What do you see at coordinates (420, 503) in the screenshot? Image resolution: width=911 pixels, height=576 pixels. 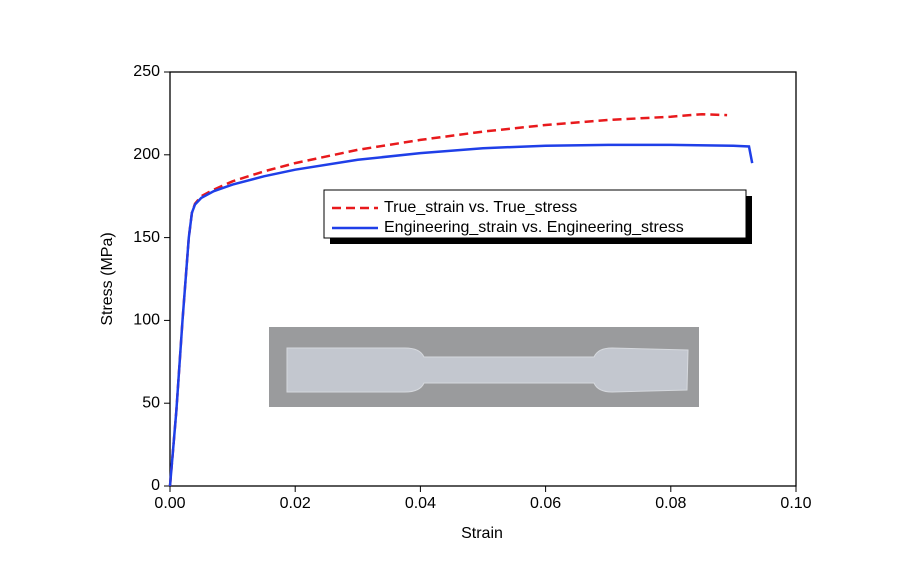 I see `x-tick-label: 0.04` at bounding box center [420, 503].